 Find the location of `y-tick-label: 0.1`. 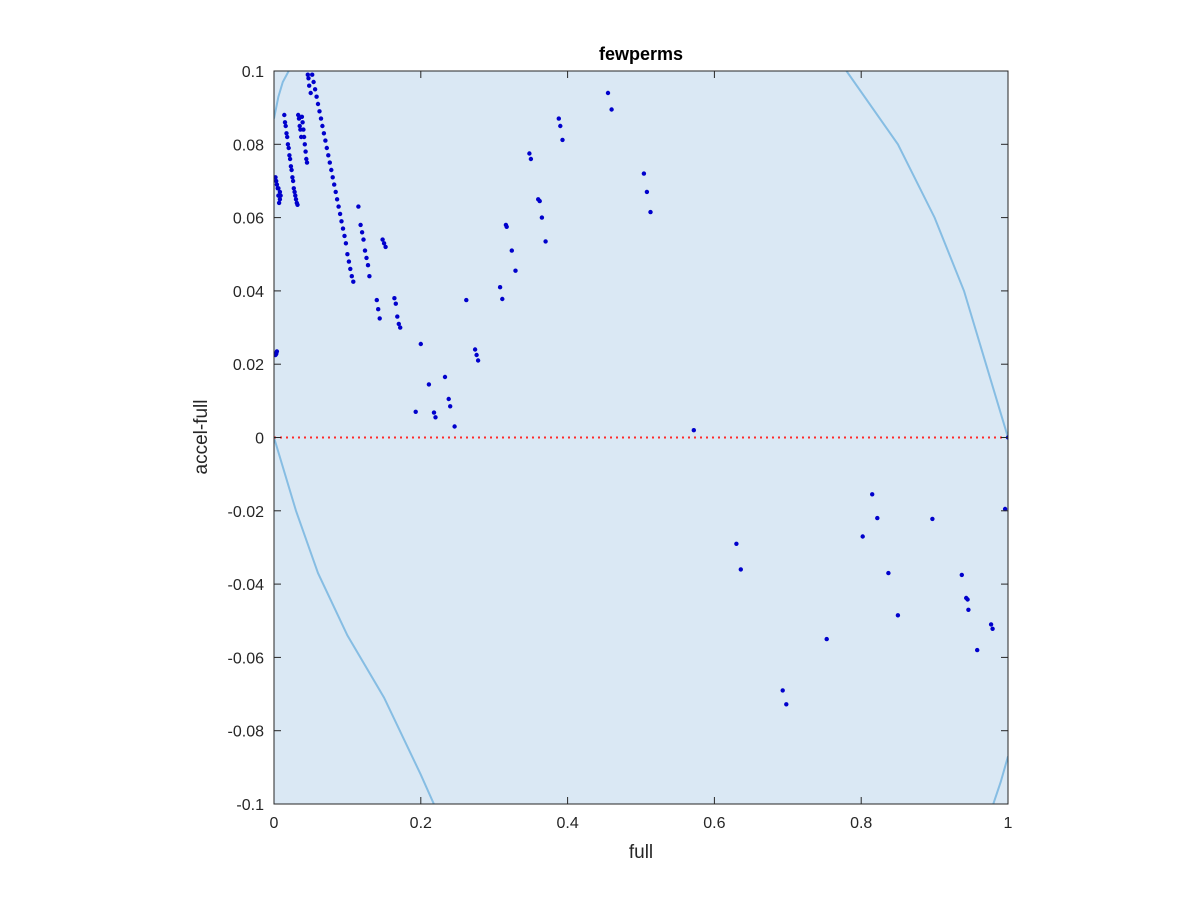

y-tick-label: 0.1 is located at coordinates (253, 72).